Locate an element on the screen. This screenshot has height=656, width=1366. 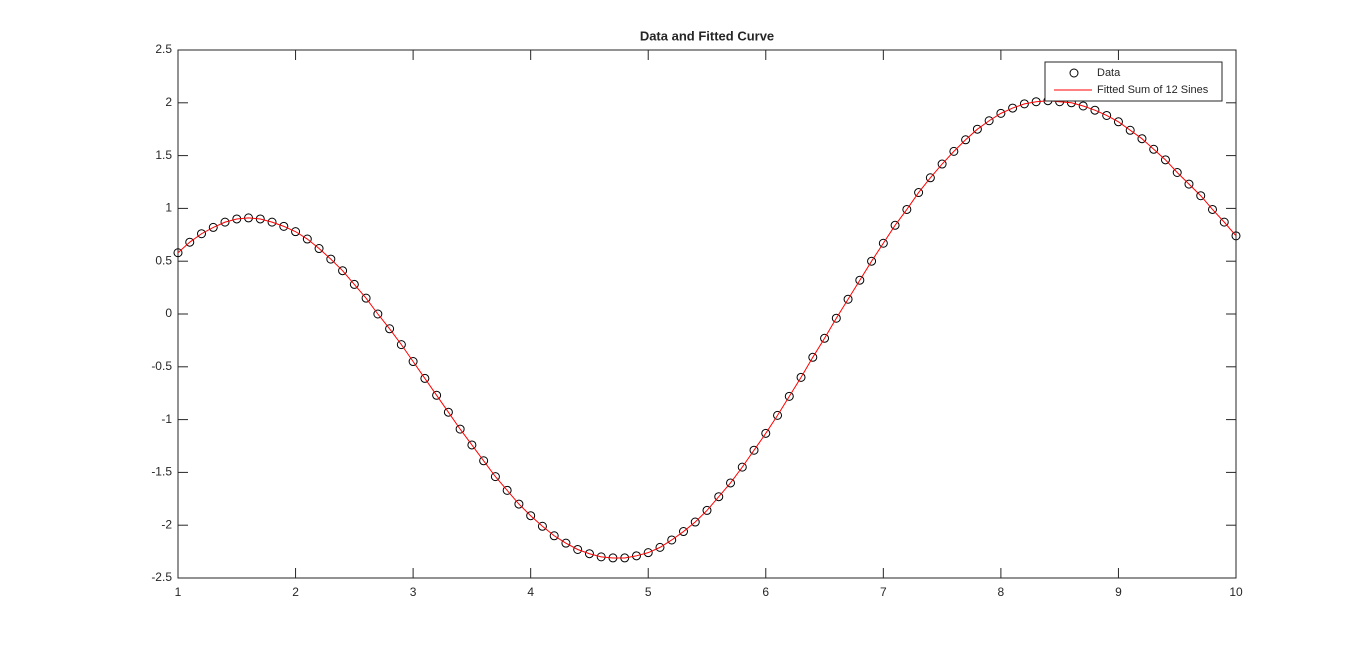
legend-label: Fitted Sum of 12 Sines is located at coordinates (1153, 90).